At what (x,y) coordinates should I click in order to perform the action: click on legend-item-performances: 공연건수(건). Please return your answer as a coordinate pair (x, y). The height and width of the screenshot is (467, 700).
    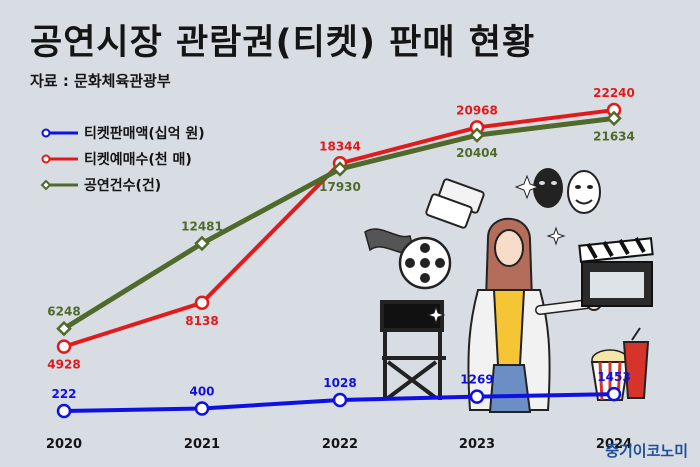
    Looking at the image, I should click on (122, 185).